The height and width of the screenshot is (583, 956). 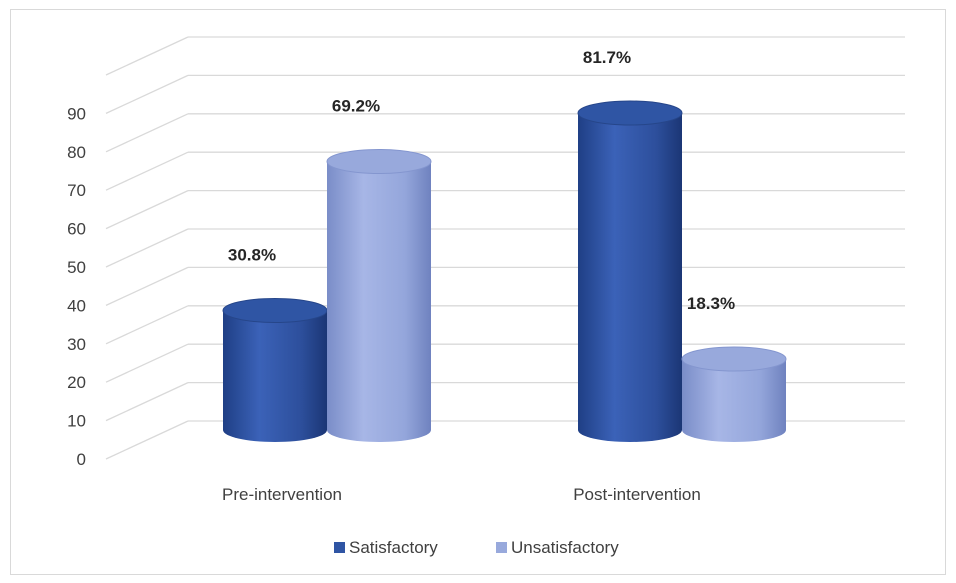 What do you see at coordinates (637, 494) in the screenshot?
I see `category-label: Post-intervention` at bounding box center [637, 494].